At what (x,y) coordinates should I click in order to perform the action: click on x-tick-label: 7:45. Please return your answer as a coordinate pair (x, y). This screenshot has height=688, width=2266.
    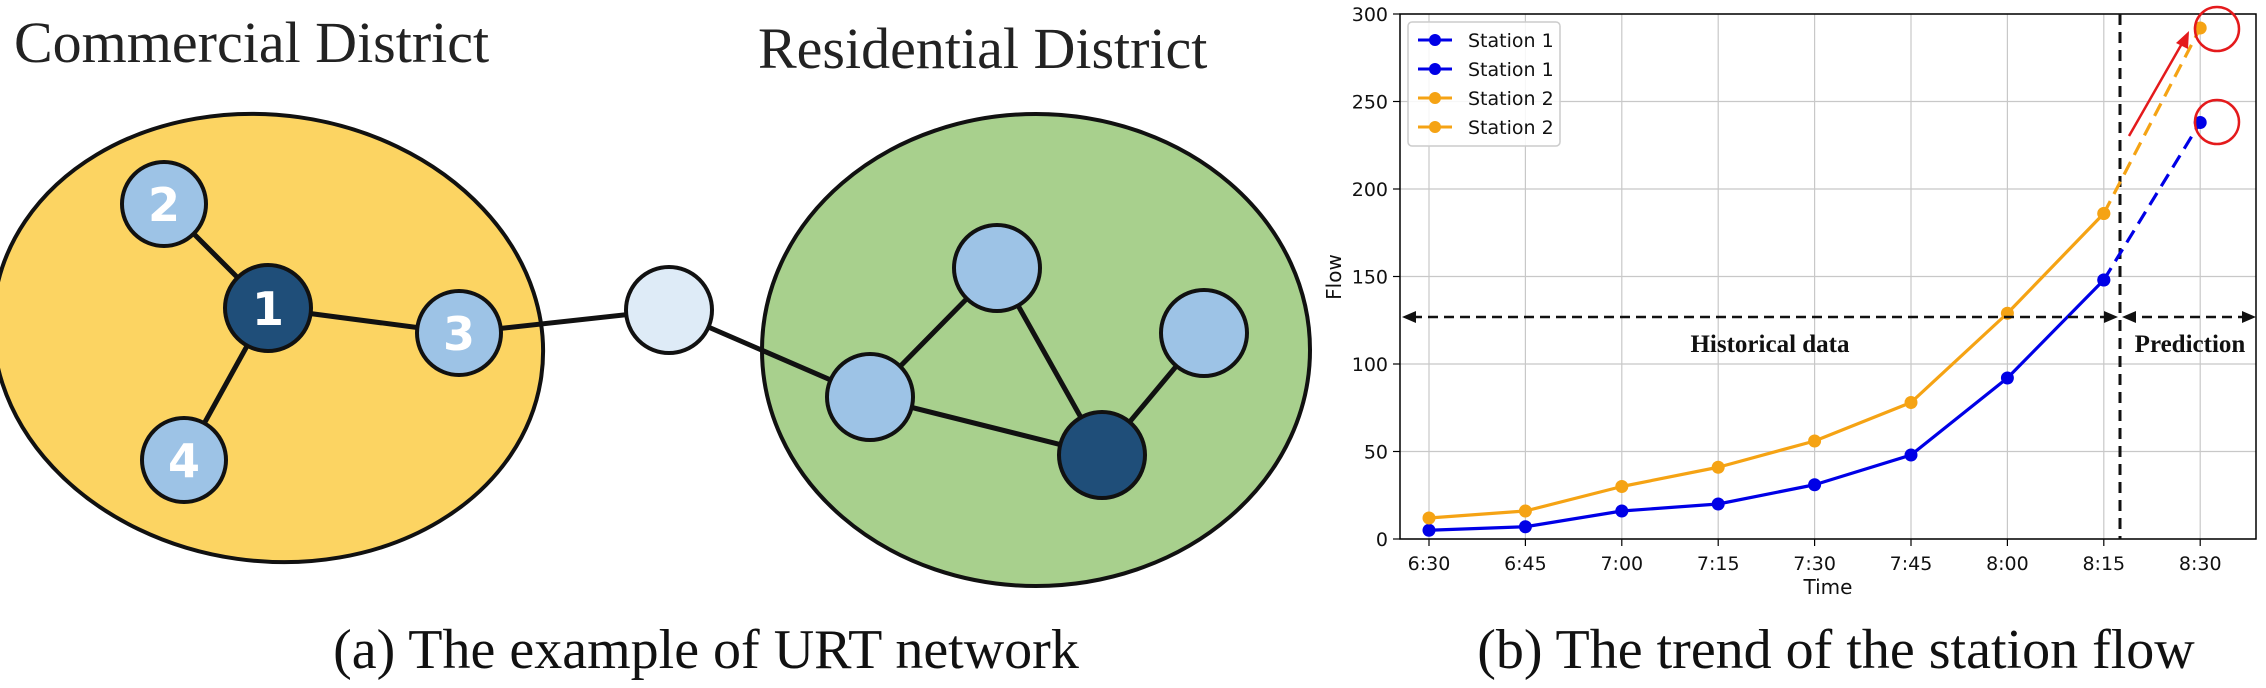
    Looking at the image, I should click on (1911, 564).